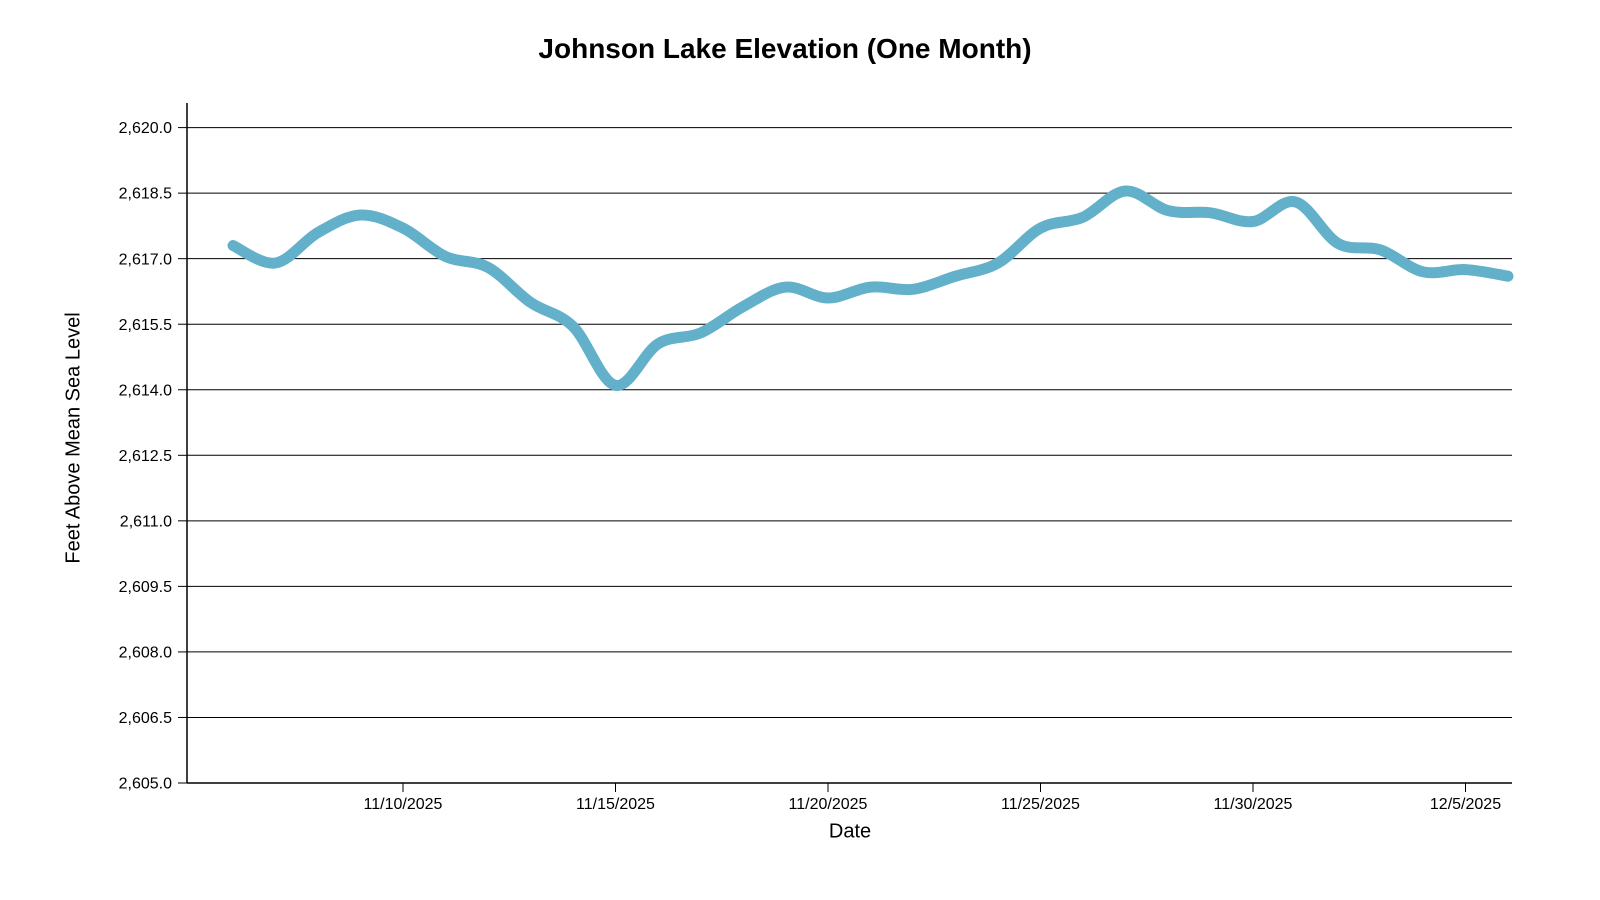 The height and width of the screenshot is (900, 1600). I want to click on y-tick-label: 2,612.5, so click(145, 456).